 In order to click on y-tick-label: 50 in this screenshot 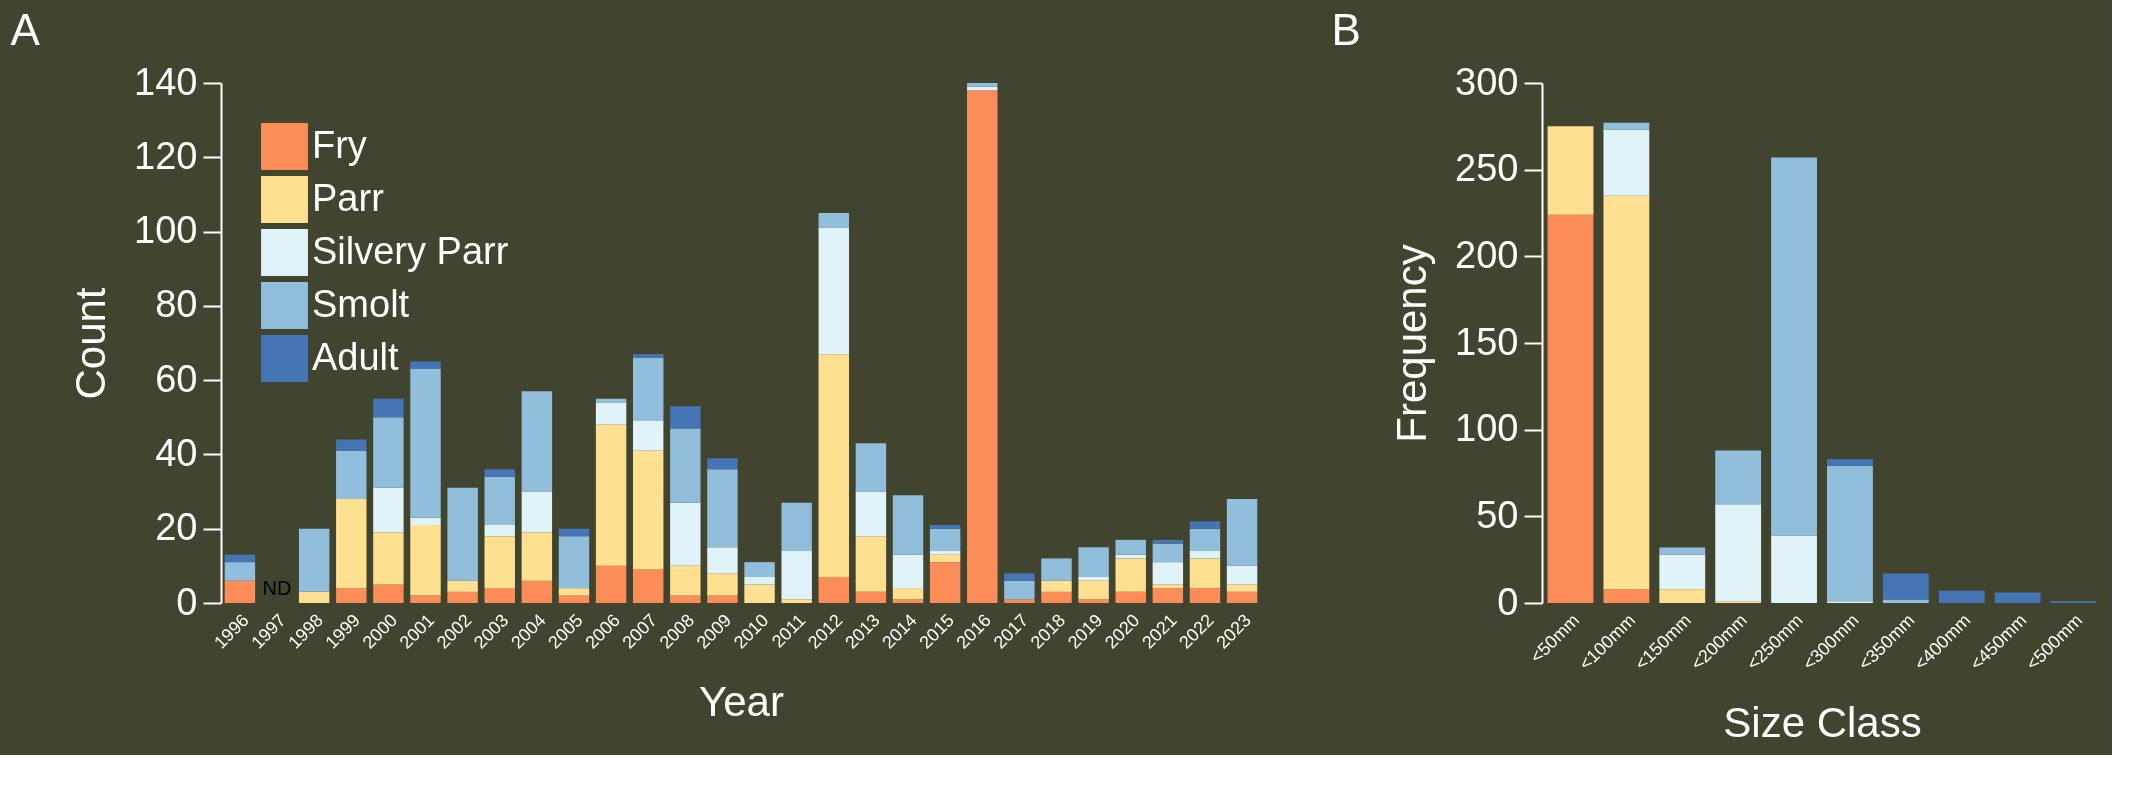, I will do `click(1497, 514)`.